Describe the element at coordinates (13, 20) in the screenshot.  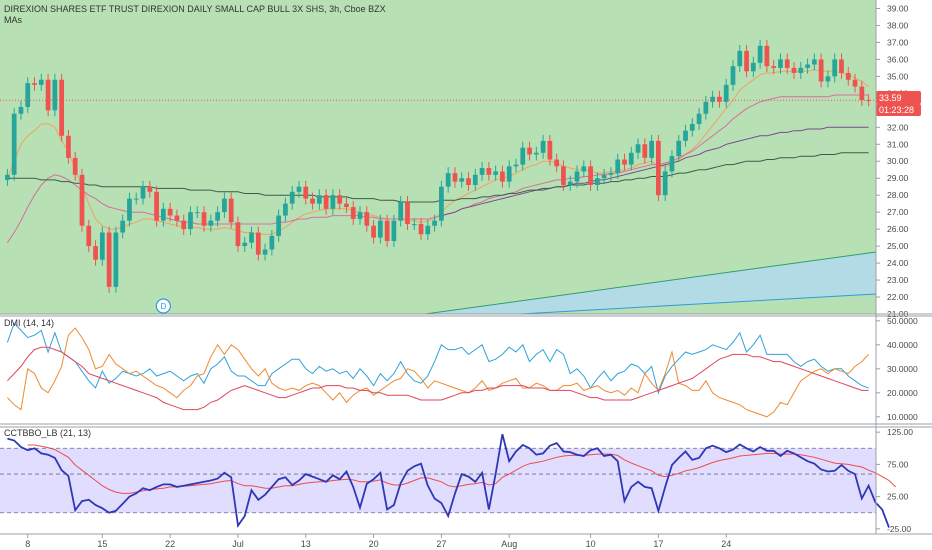
I see `price-subtitle: MAs` at that location.